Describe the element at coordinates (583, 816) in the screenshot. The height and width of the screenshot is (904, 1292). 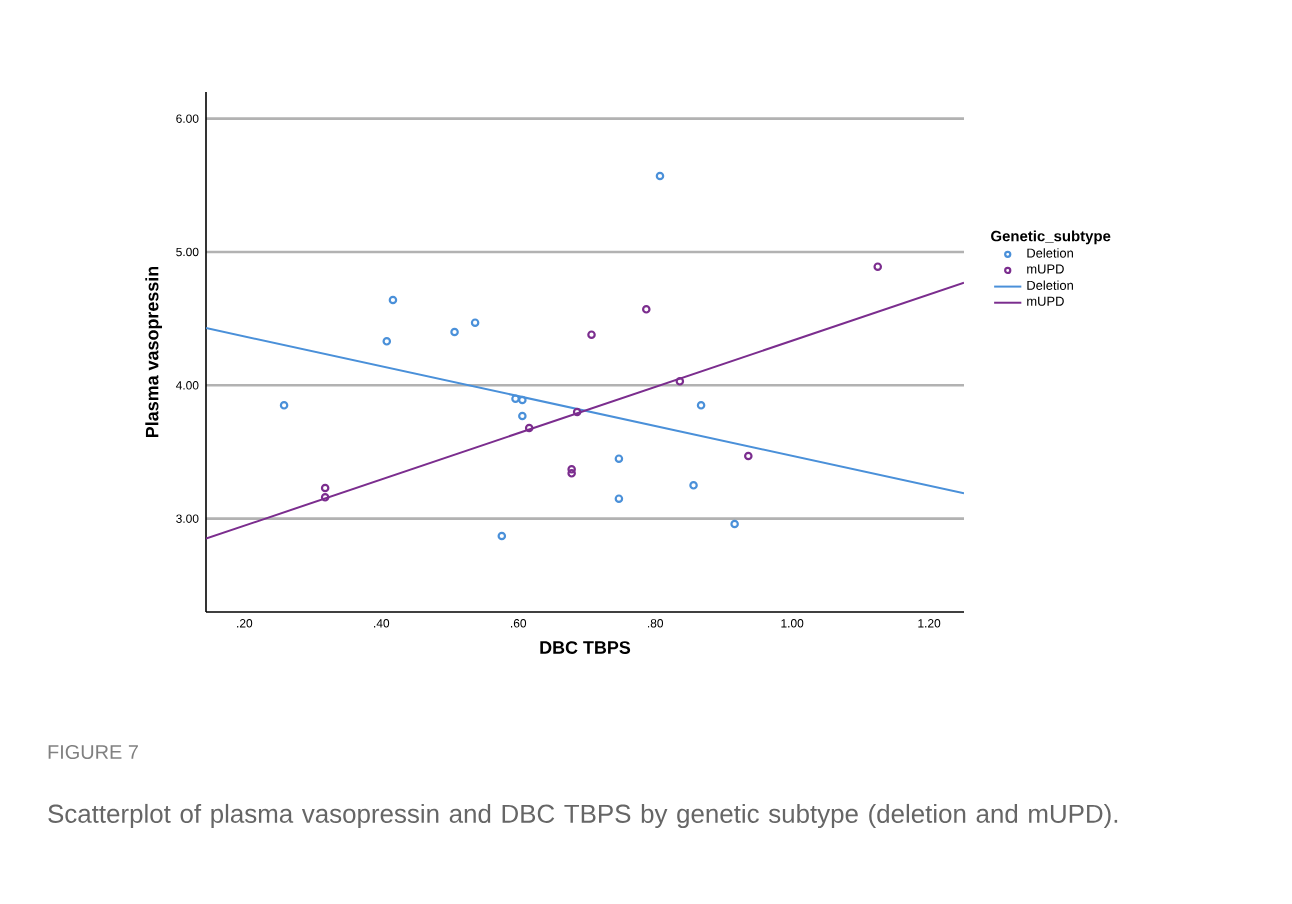
I see `text: Scatterplot of plasma vasopressin and DBC TBPS by genetic subtype (deletion and mUPD).` at that location.